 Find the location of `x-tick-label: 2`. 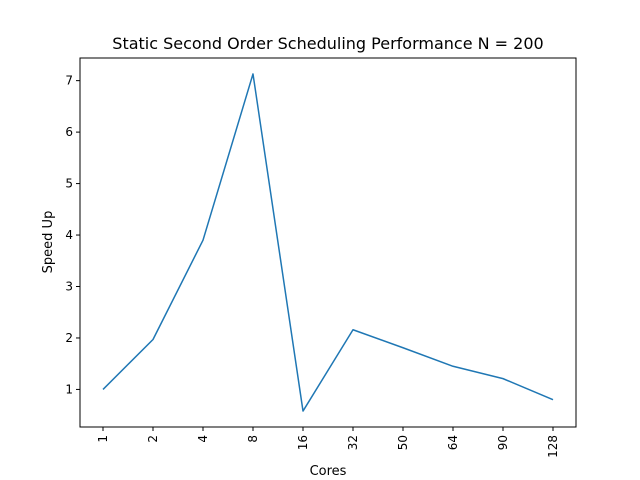

x-tick-label: 2 is located at coordinates (153, 439).